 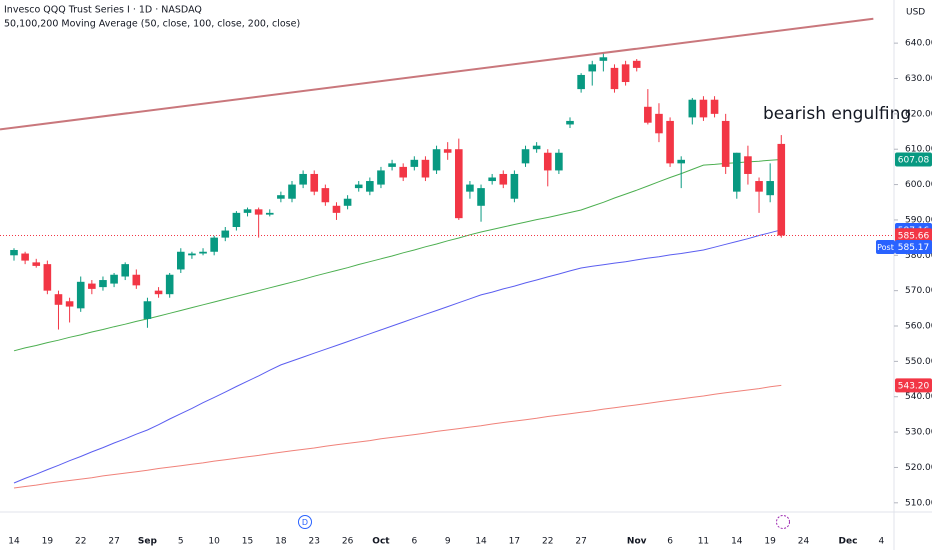 I want to click on x-tick-label: 27, so click(x=113, y=542).